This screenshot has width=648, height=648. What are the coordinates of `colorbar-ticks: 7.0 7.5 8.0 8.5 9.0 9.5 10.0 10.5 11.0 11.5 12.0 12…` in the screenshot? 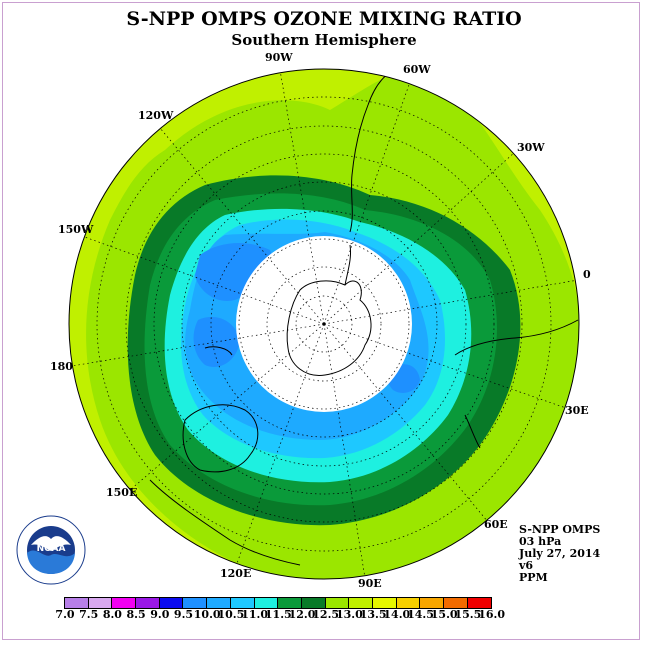 It's located at (334, 615).